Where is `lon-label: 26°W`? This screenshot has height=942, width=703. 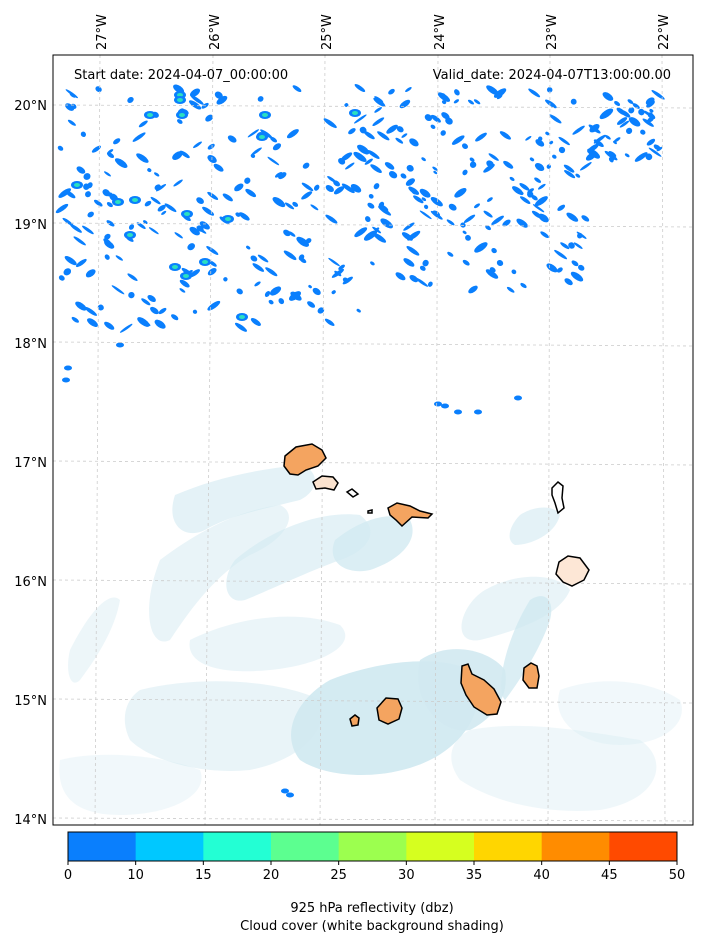 lon-label: 26°W is located at coordinates (215, 32).